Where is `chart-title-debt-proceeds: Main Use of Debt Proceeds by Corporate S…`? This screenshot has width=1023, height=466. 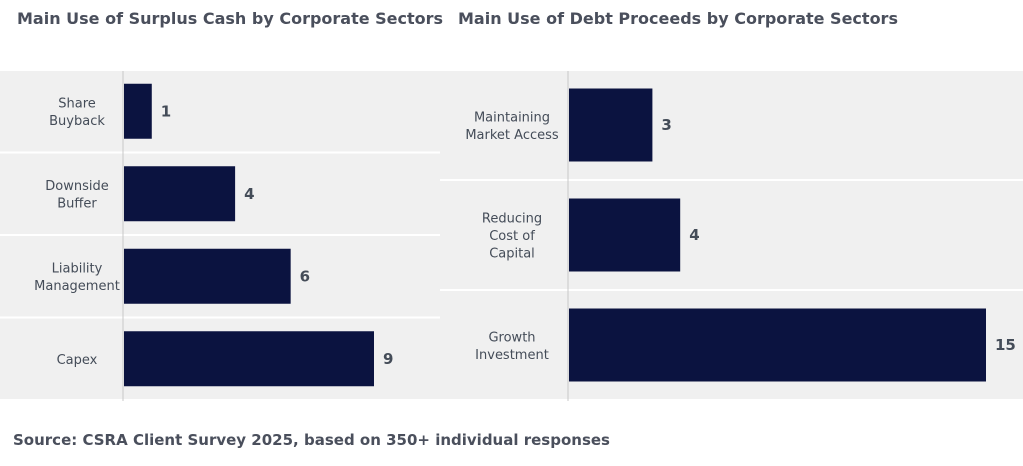
chart-title-debt-proceeds: Main Use of Debt Proceeds by Corporate S… is located at coordinates (678, 18).